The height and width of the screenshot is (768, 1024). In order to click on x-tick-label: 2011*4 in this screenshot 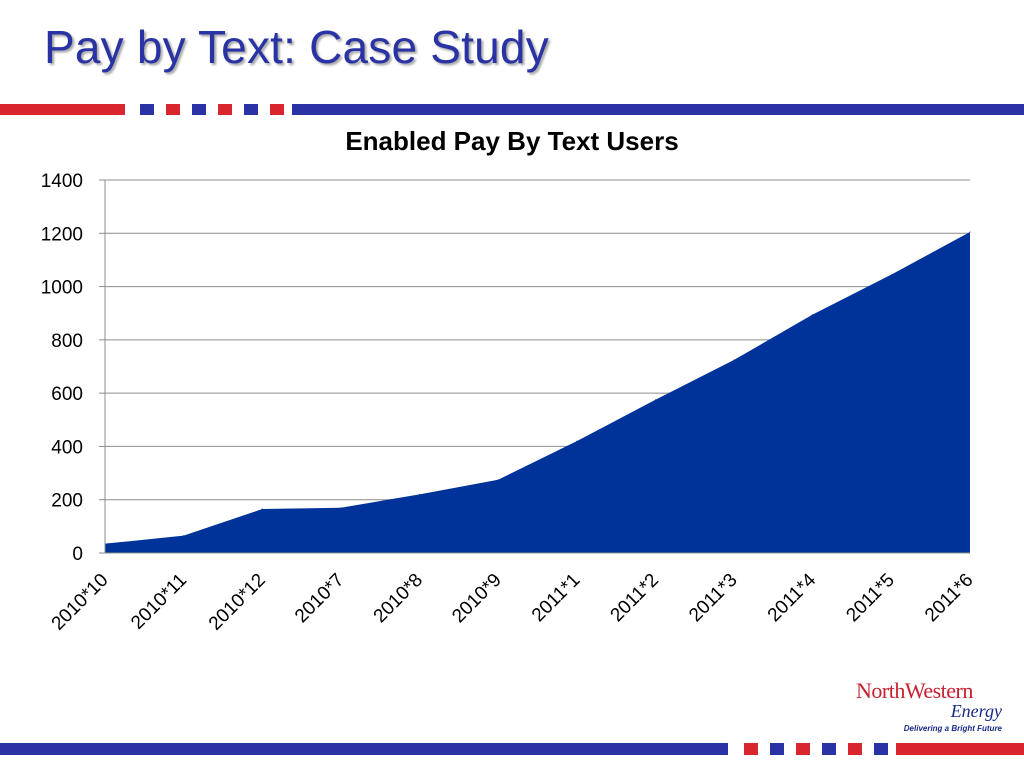, I will do `click(792, 597)`.